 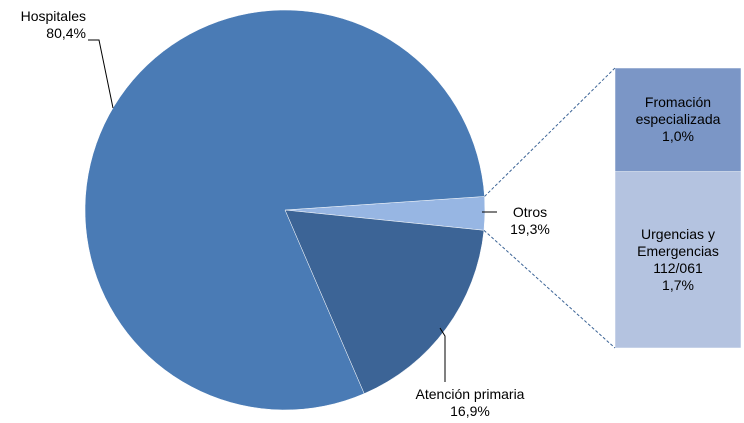 I want to click on pie-label-line: 80,4%, so click(x=66, y=33).